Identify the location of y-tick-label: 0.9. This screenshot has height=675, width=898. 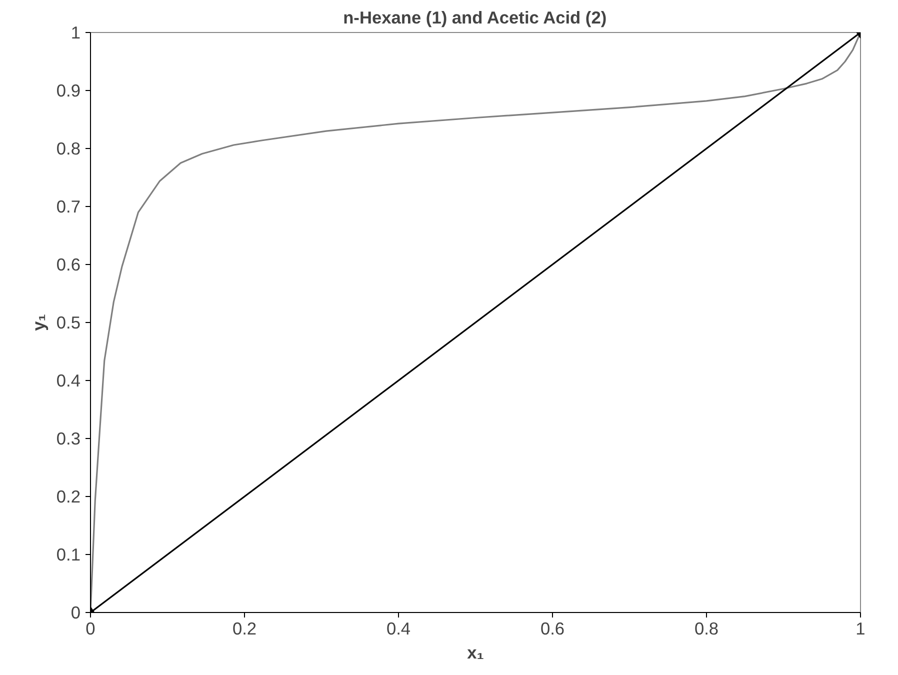
(68, 90).